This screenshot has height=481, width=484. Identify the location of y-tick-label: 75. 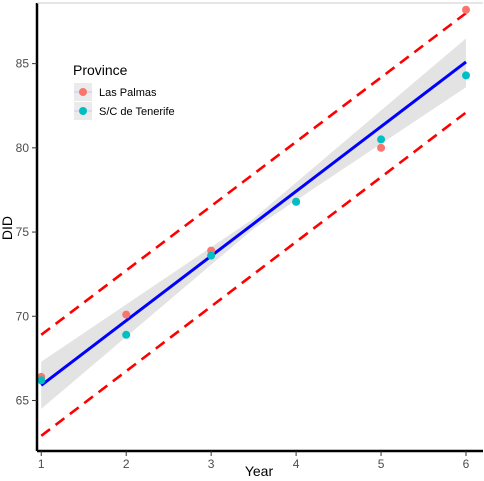
(23, 232).